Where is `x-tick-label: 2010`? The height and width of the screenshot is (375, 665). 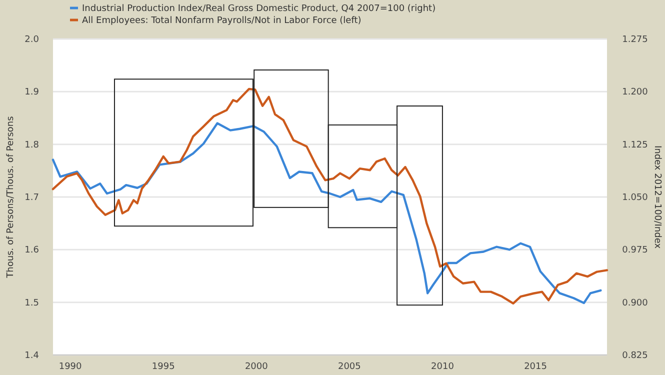
x-tick-label: 2010 is located at coordinates (442, 367).